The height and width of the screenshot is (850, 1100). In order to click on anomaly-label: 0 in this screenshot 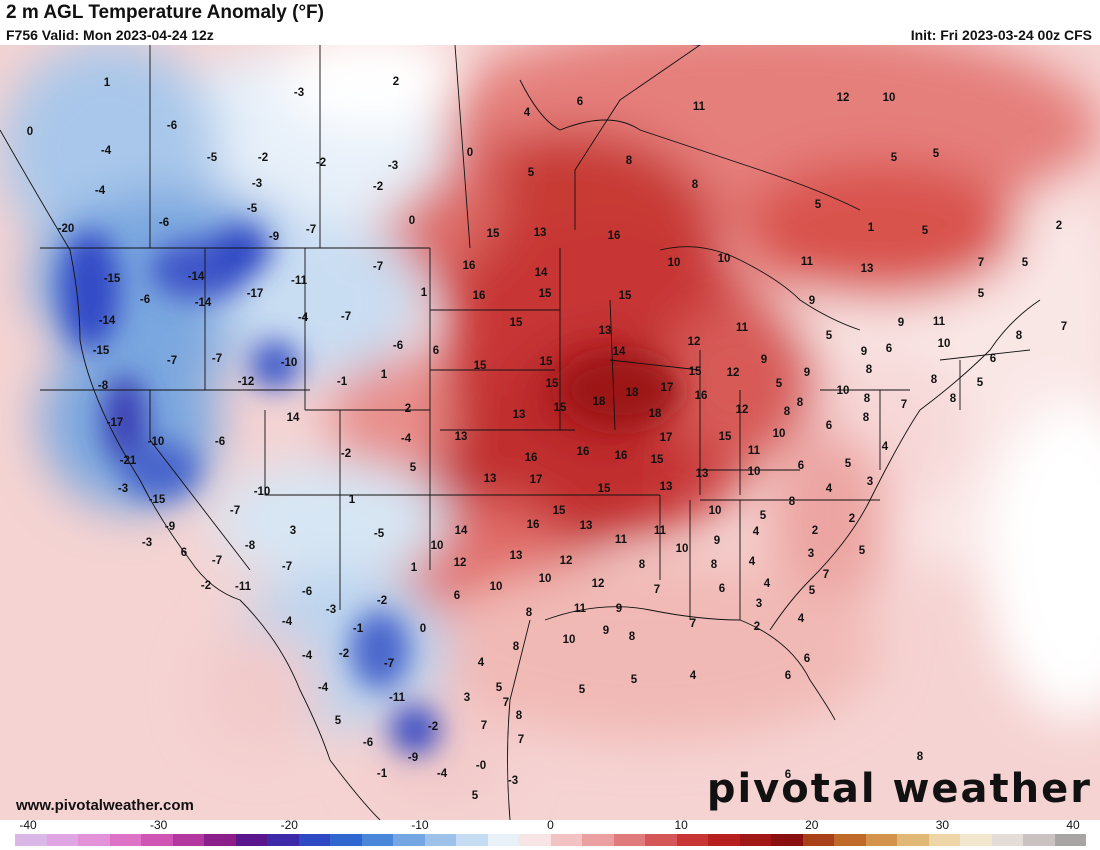, I will do `click(30, 132)`.